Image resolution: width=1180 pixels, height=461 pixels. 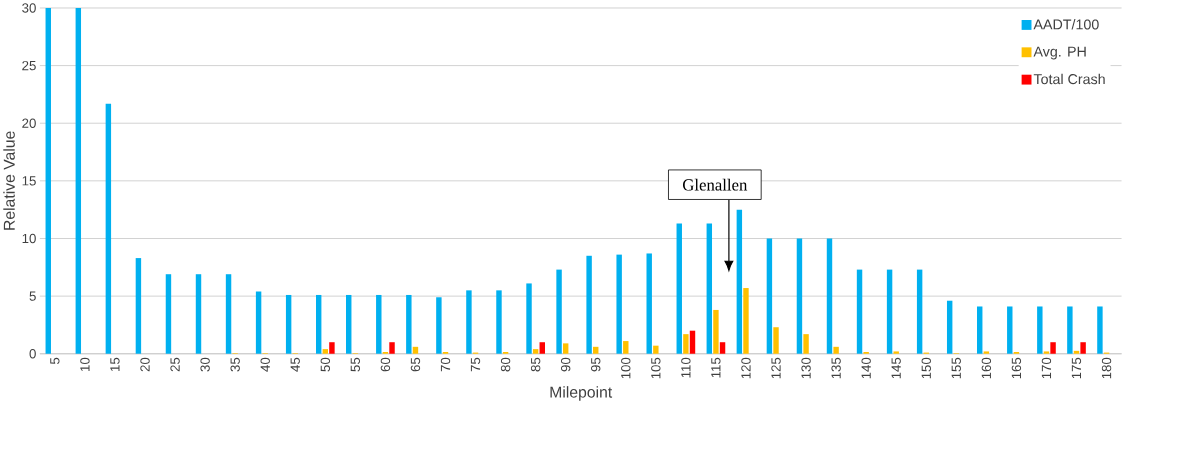 I want to click on x-tick-label: 100, so click(x=626, y=368).